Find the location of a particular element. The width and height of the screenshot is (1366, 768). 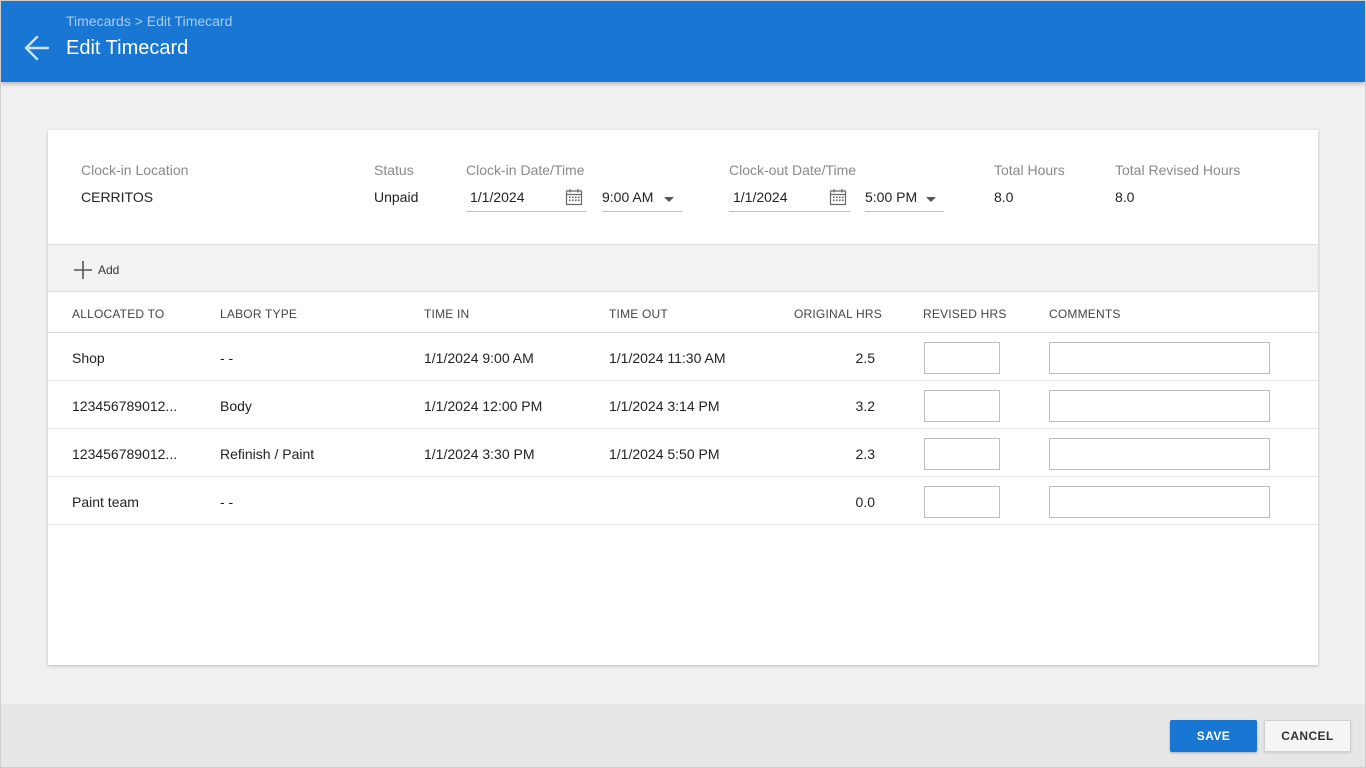

time-out-cell: 1/1/2024 11:30 AM is located at coordinates (667, 358).